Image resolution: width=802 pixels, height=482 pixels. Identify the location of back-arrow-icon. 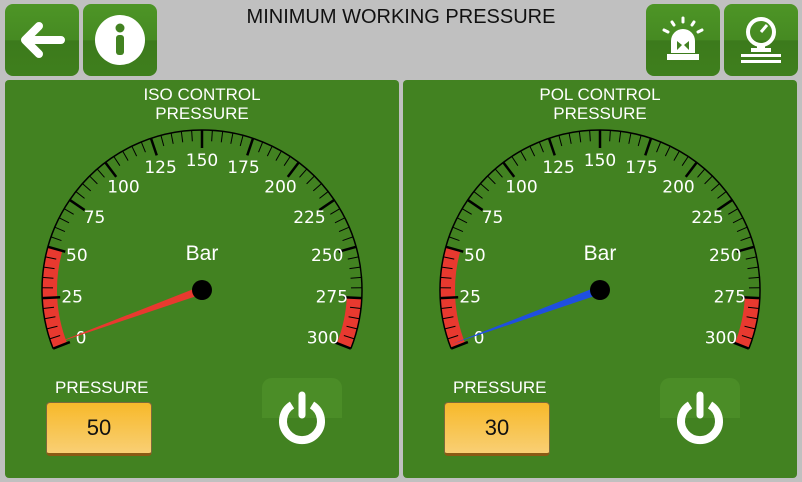
(43, 40).